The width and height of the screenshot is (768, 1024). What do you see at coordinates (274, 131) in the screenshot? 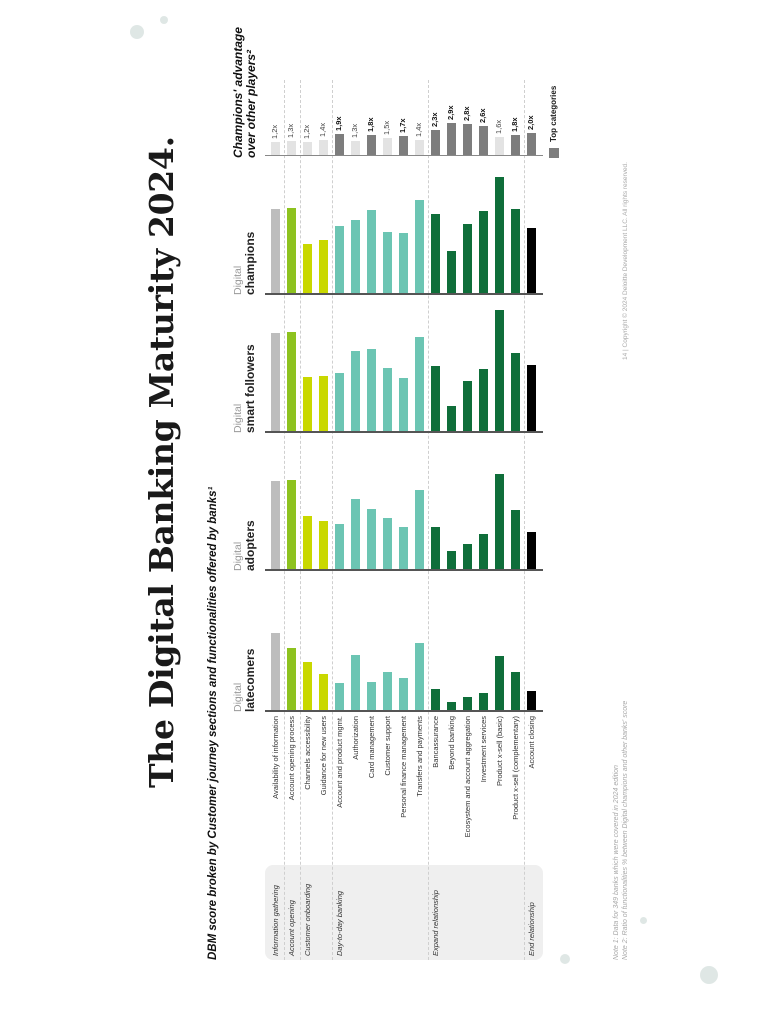
I see `advantage-value: 1,2x` at bounding box center [274, 131].